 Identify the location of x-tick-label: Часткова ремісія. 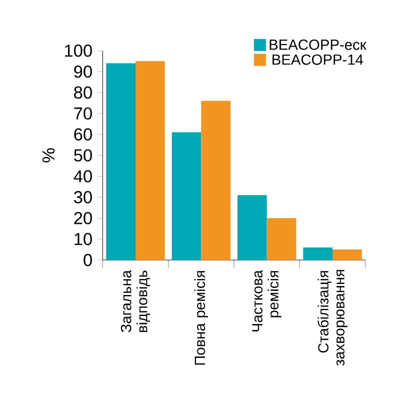
(267, 301).